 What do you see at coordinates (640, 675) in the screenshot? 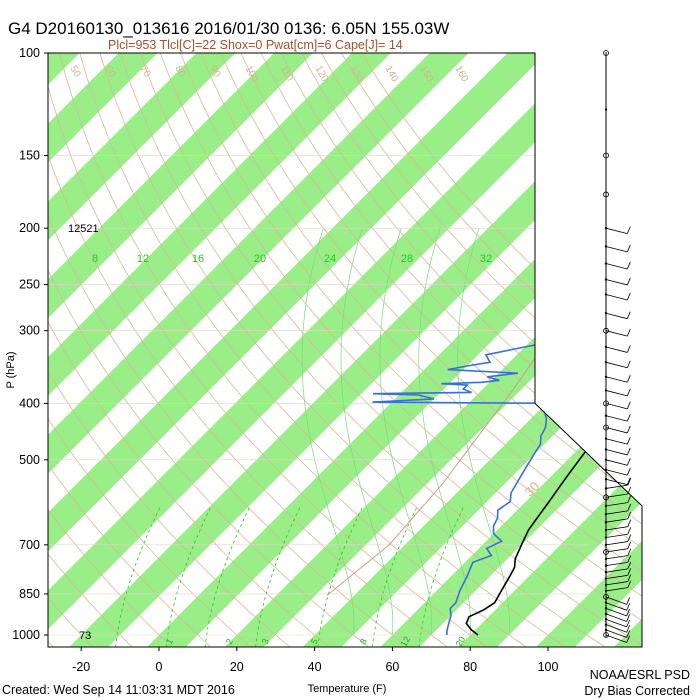
I see `credit-line-1: NOAA/ESRL PSD` at bounding box center [640, 675].